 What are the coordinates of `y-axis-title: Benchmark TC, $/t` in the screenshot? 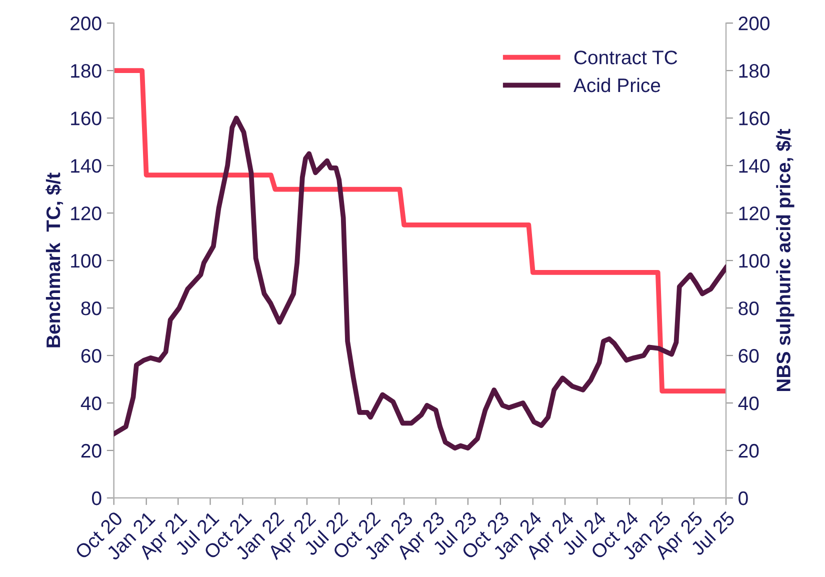 It's located at (55, 260).